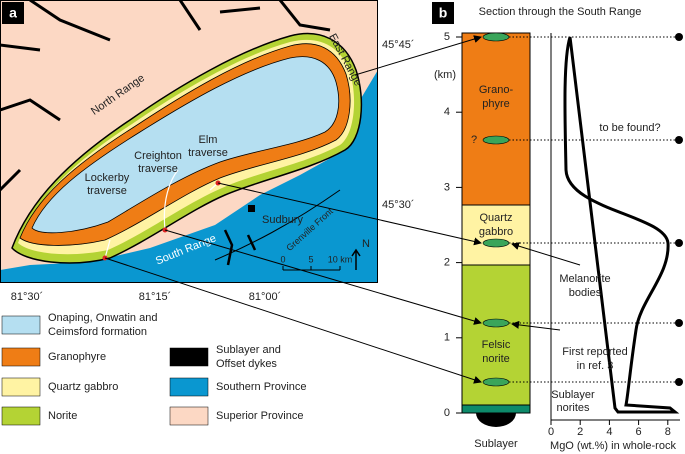  Describe the element at coordinates (310, 259) in the screenshot. I see `scale-label: 5` at that location.